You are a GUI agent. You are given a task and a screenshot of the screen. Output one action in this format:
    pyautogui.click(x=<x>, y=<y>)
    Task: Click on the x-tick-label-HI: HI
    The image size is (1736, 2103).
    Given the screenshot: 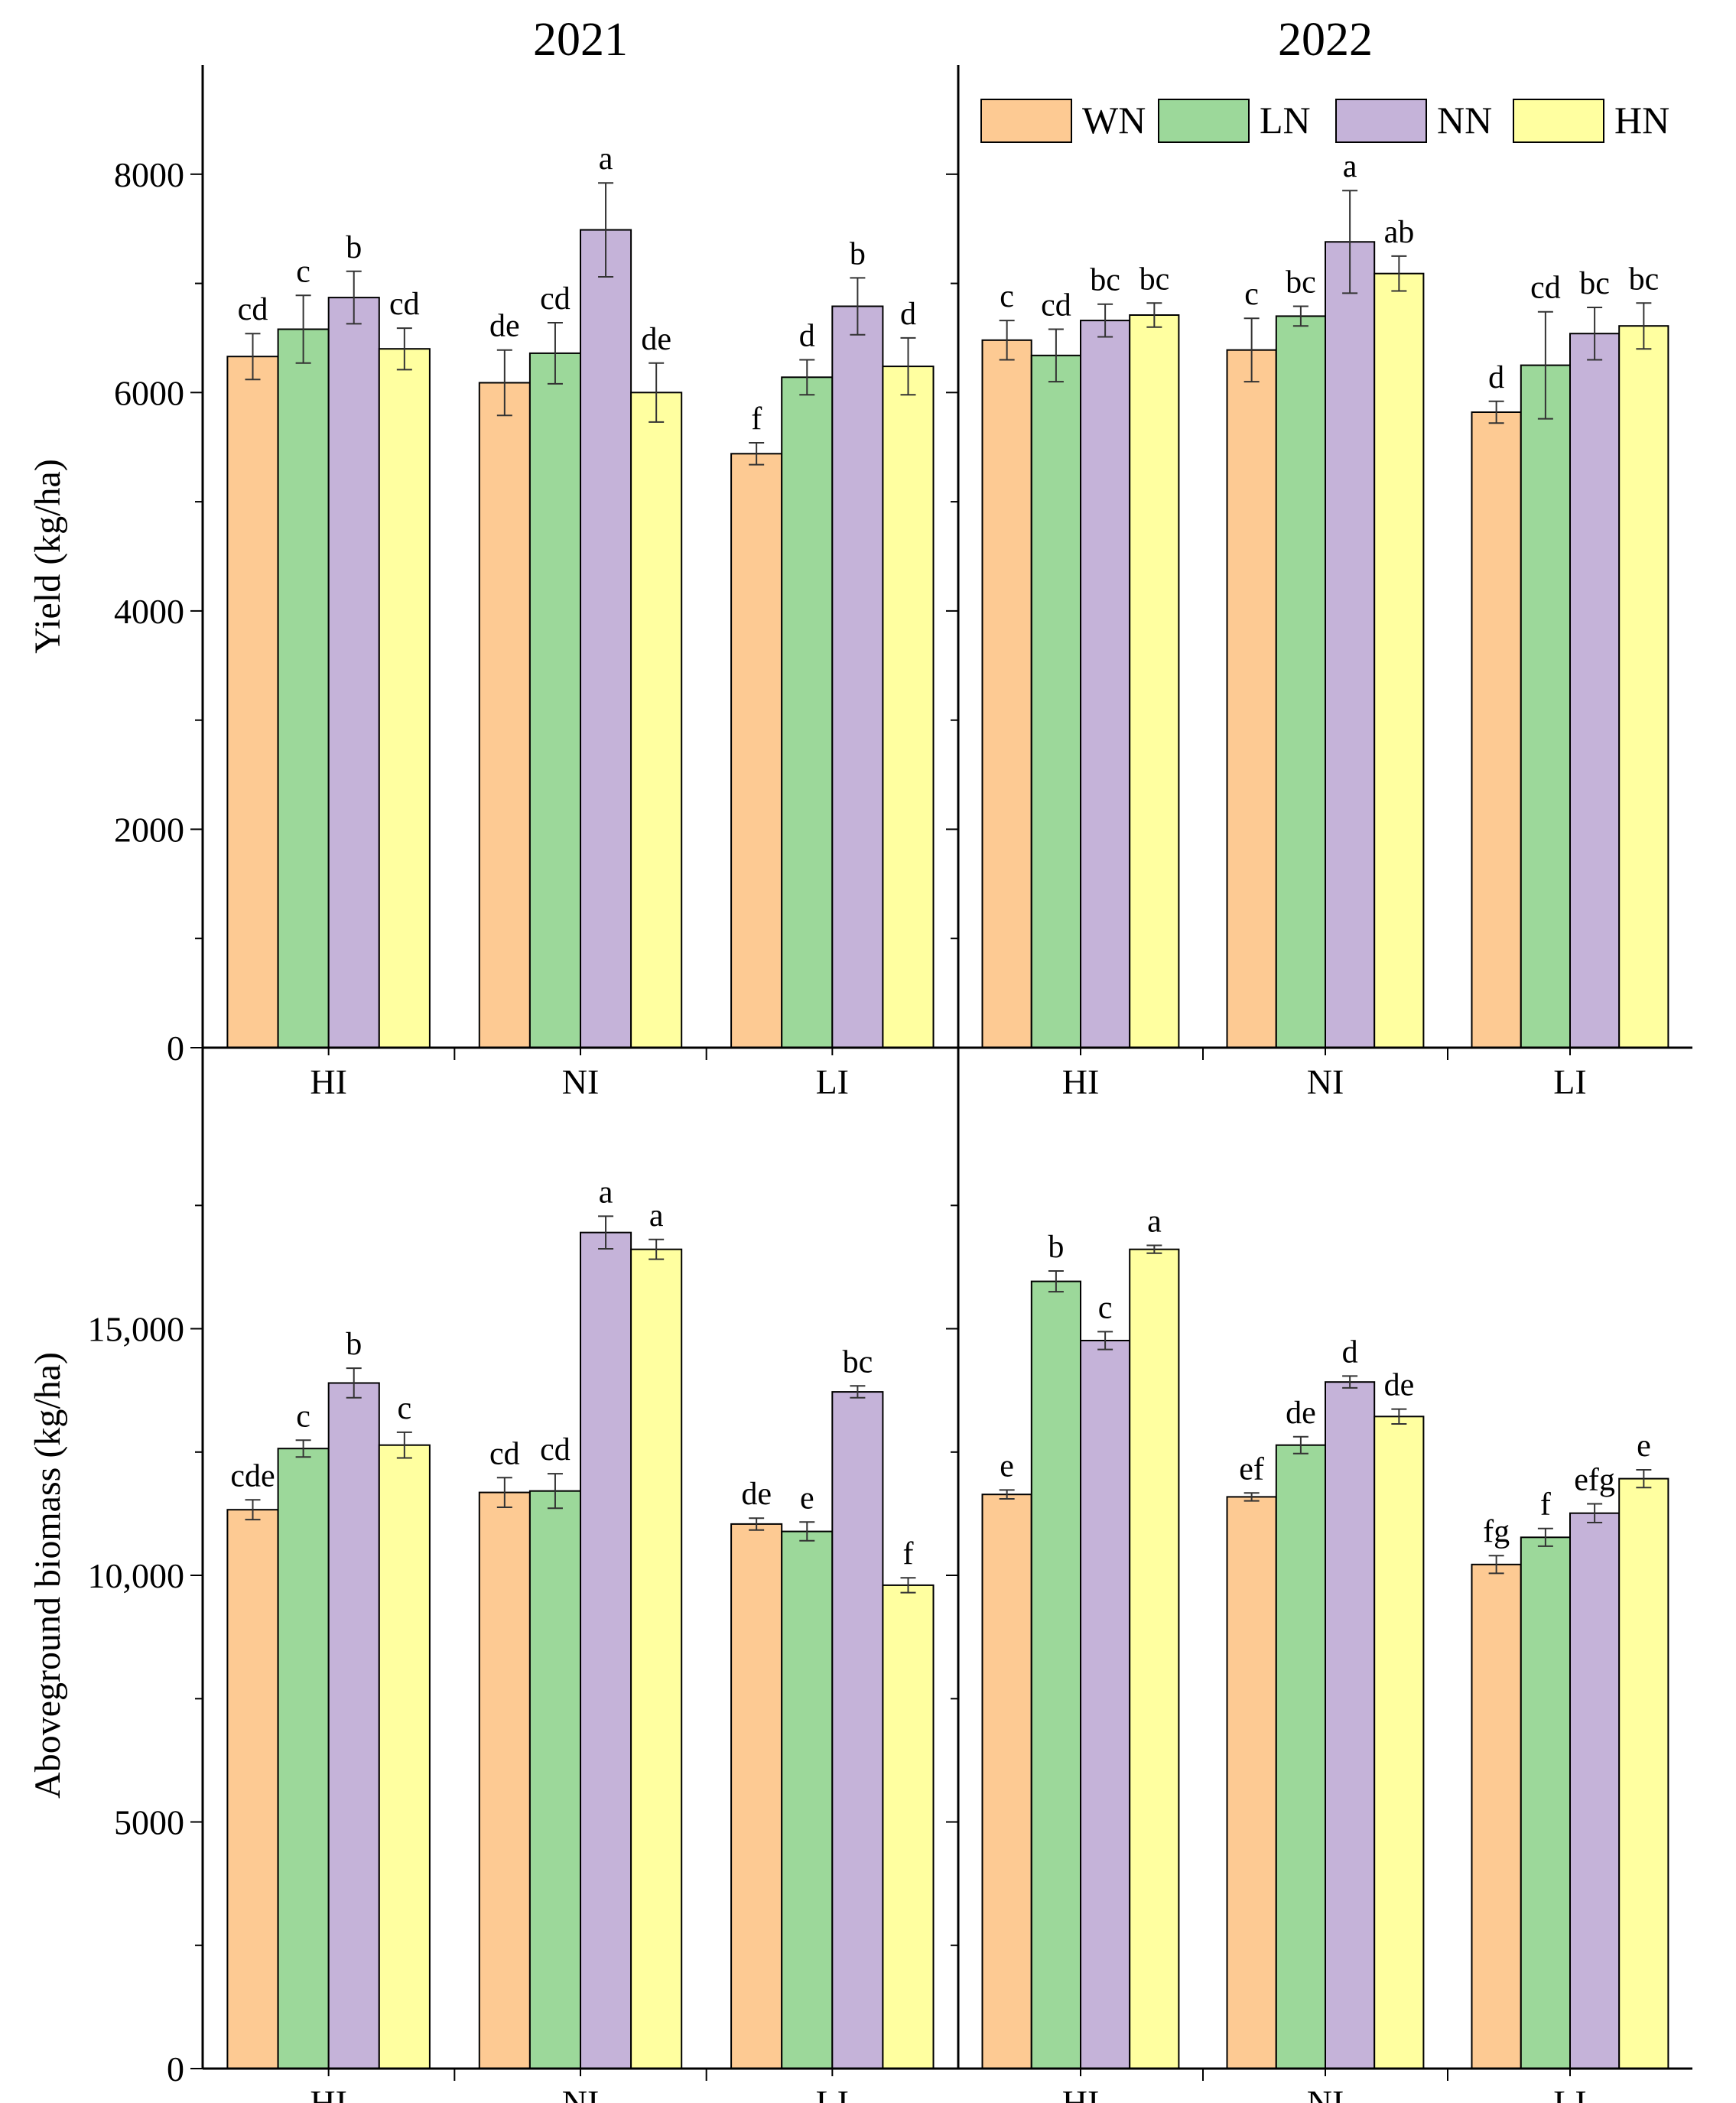 What is the action you would take?
    pyautogui.click(x=1081, y=1081)
    